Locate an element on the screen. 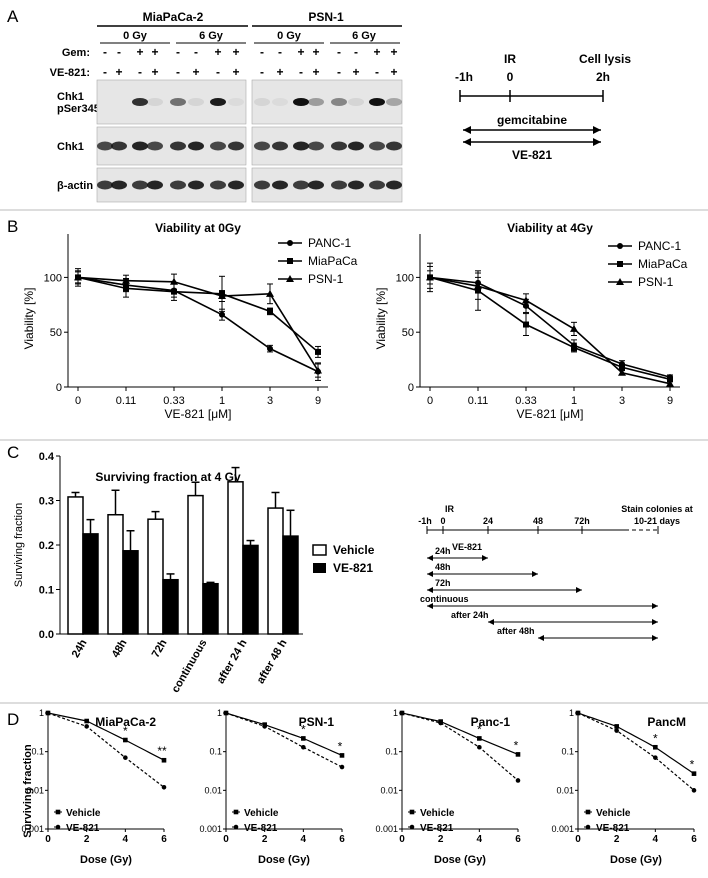 The width and height of the screenshot is (708, 878). blot-label: pSer345 is located at coordinates (78, 109).